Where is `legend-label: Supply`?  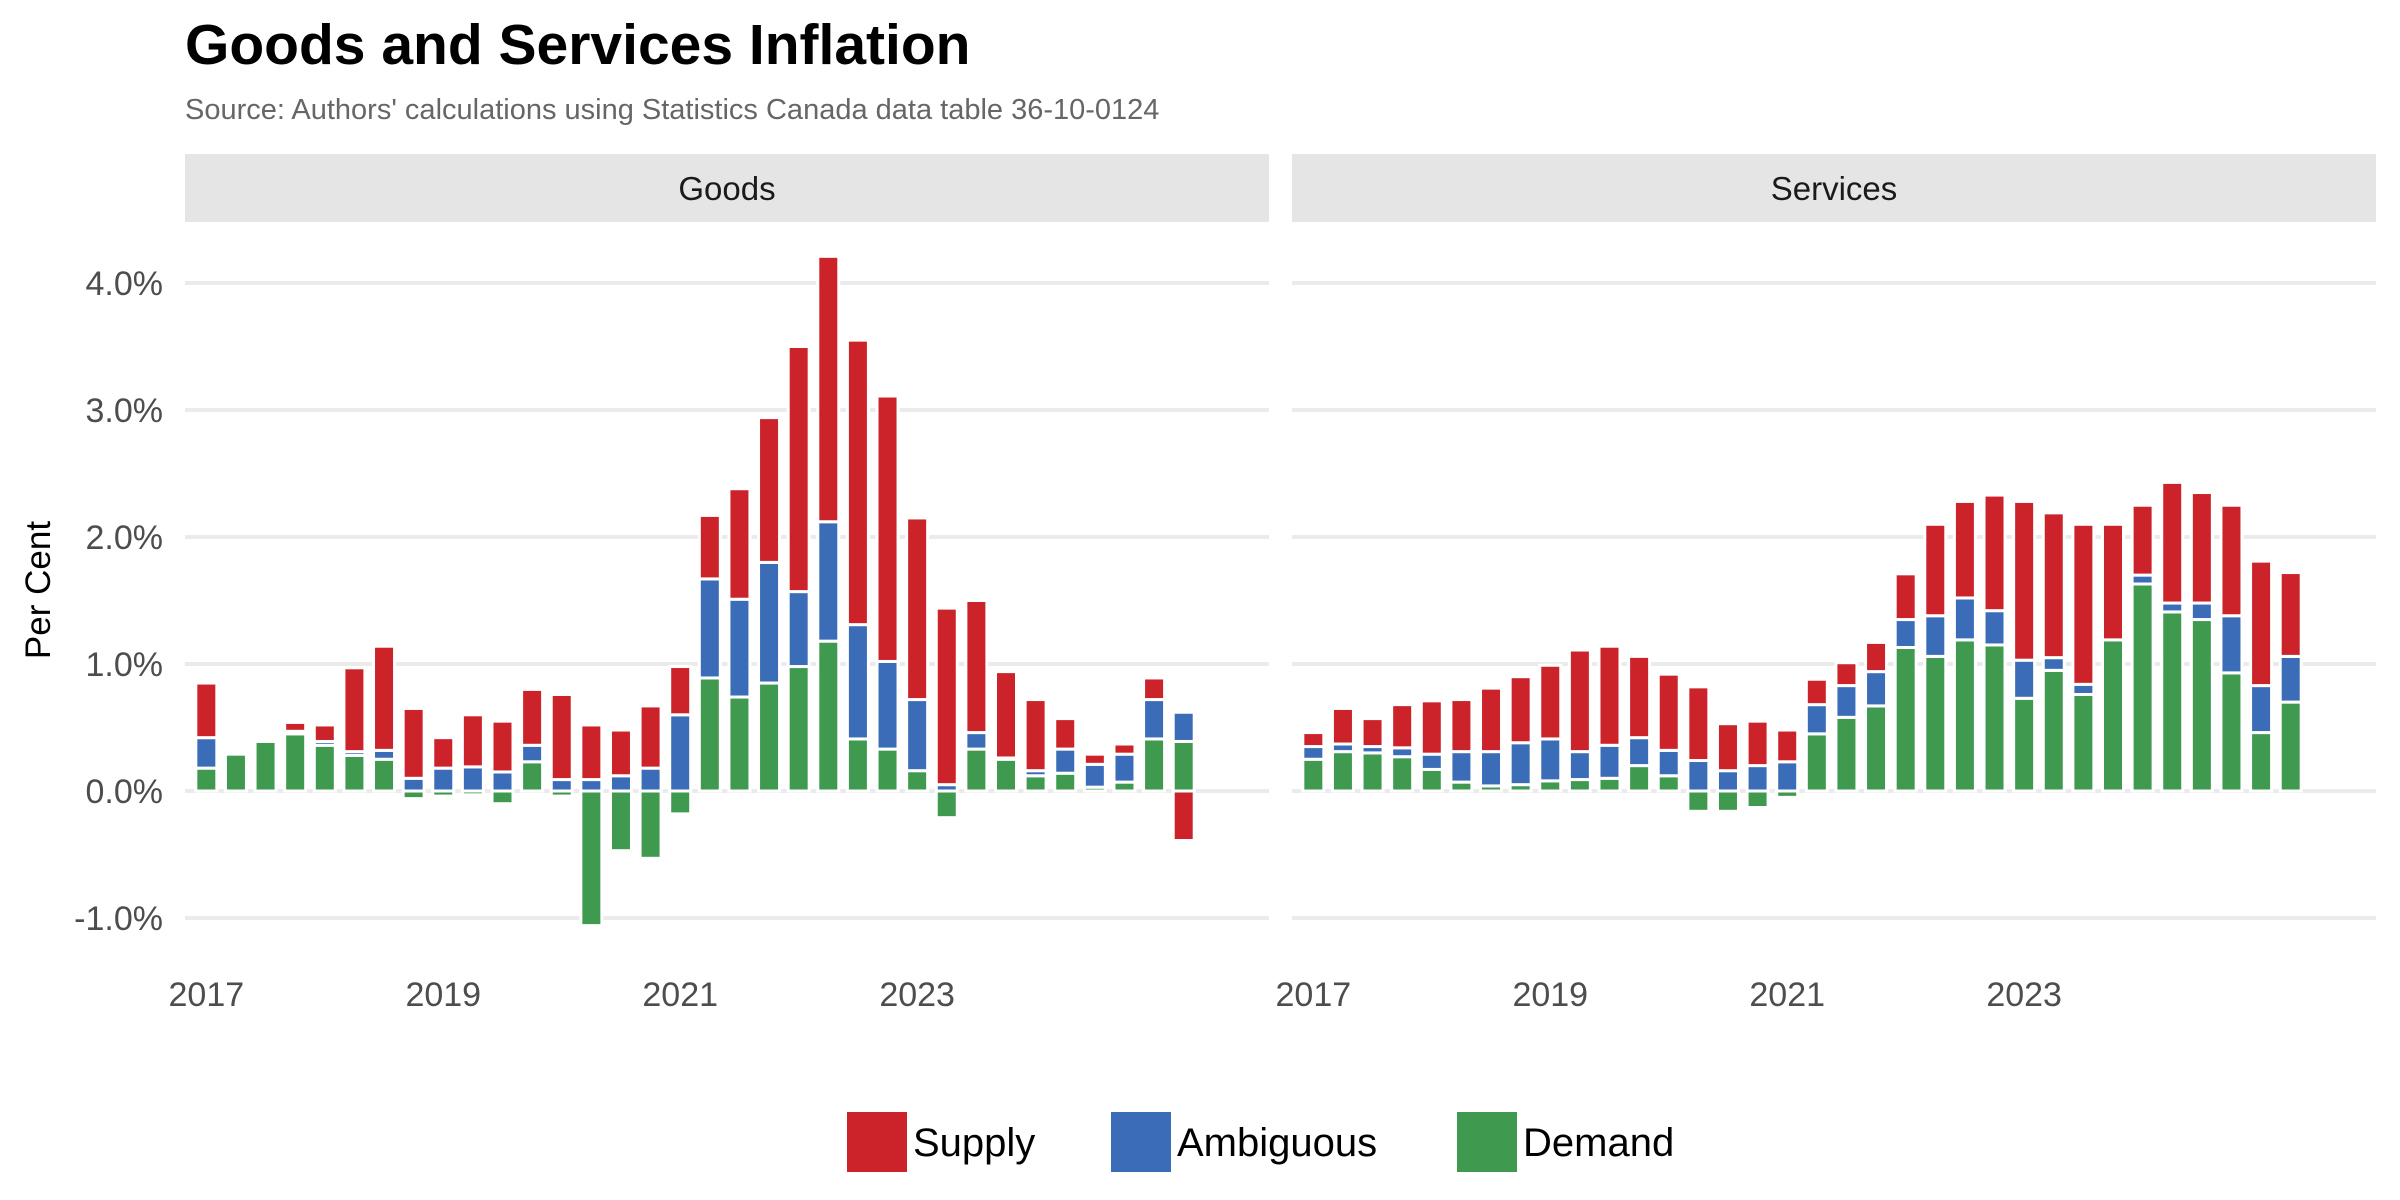 legend-label: Supply is located at coordinates (974, 1143).